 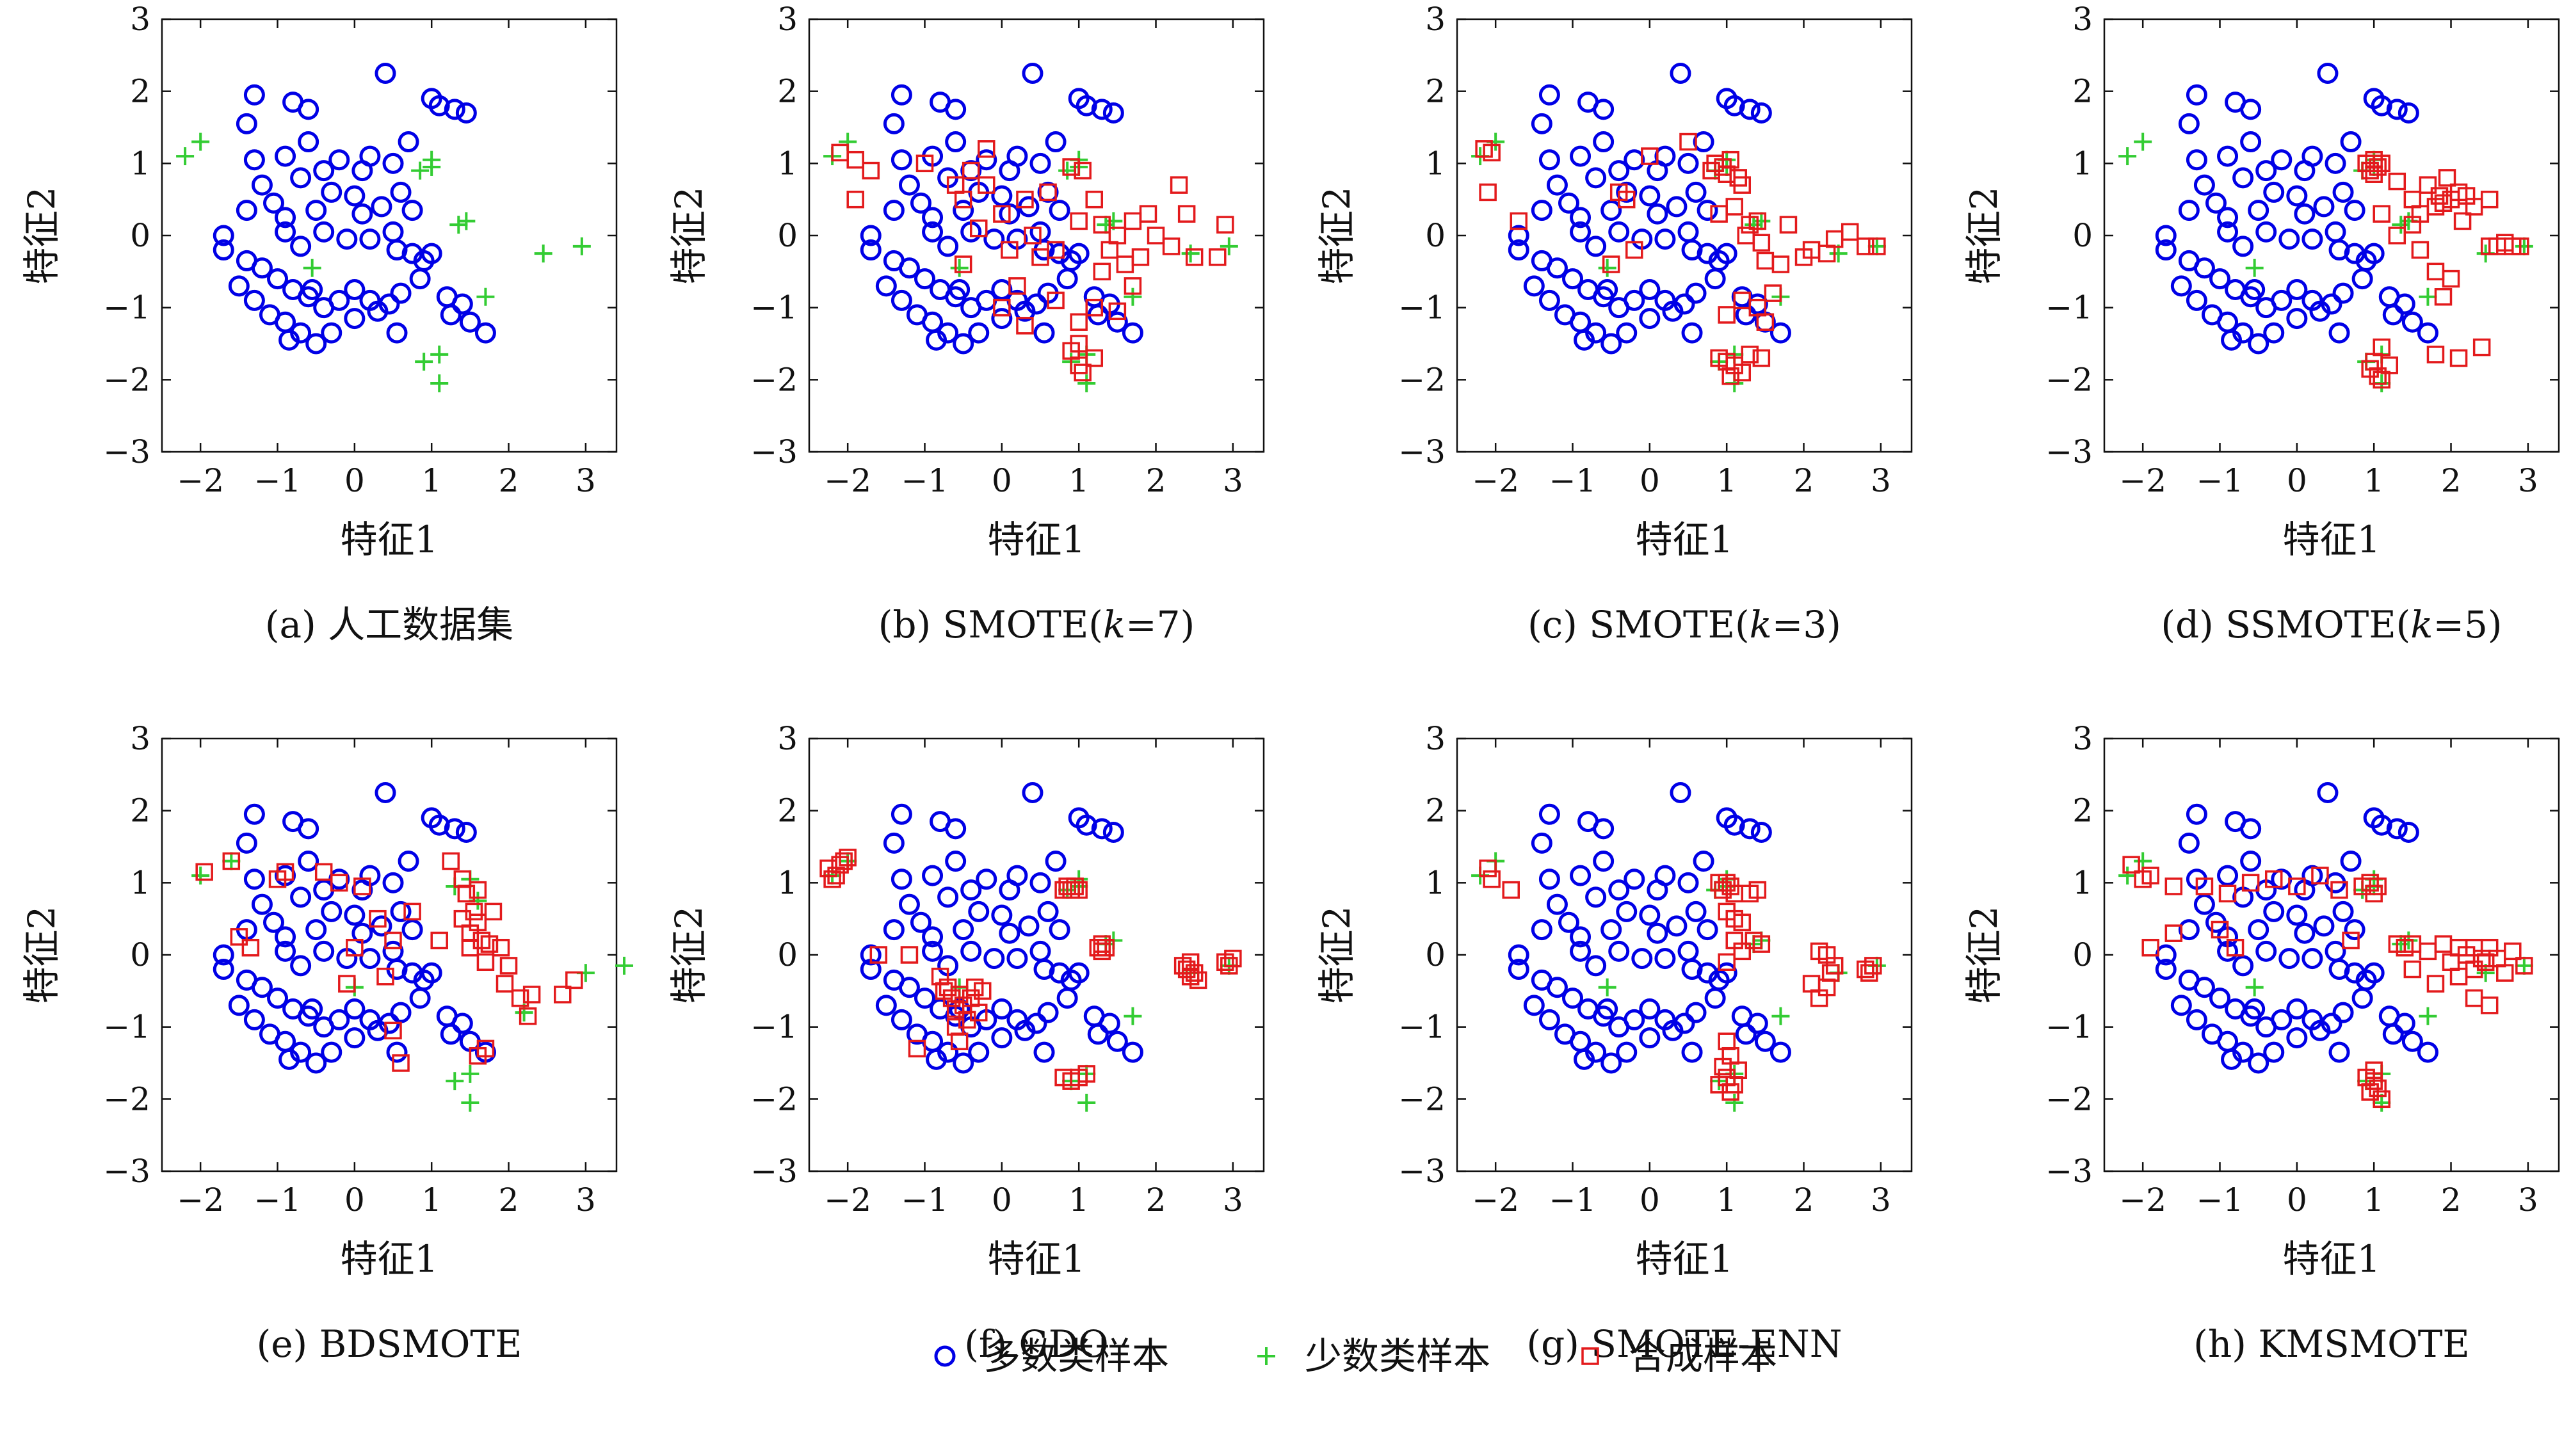 What do you see at coordinates (1398, 1356) in the screenshot?
I see `legend-label: 少数类样本` at bounding box center [1398, 1356].